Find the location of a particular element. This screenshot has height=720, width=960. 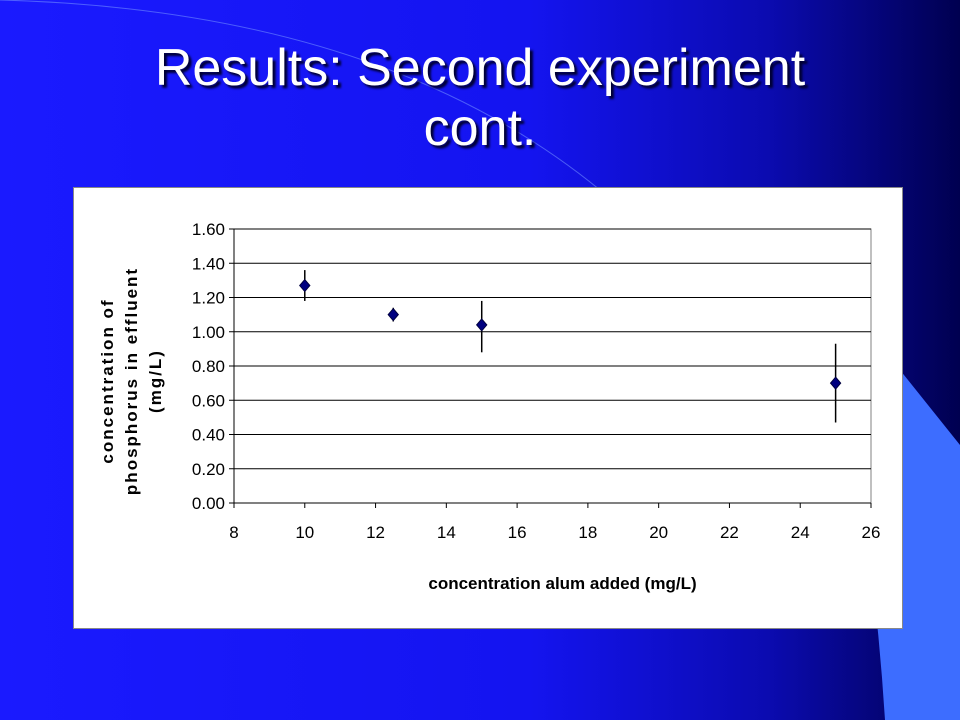

y-tick-label: 0.00 is located at coordinates (208, 503).